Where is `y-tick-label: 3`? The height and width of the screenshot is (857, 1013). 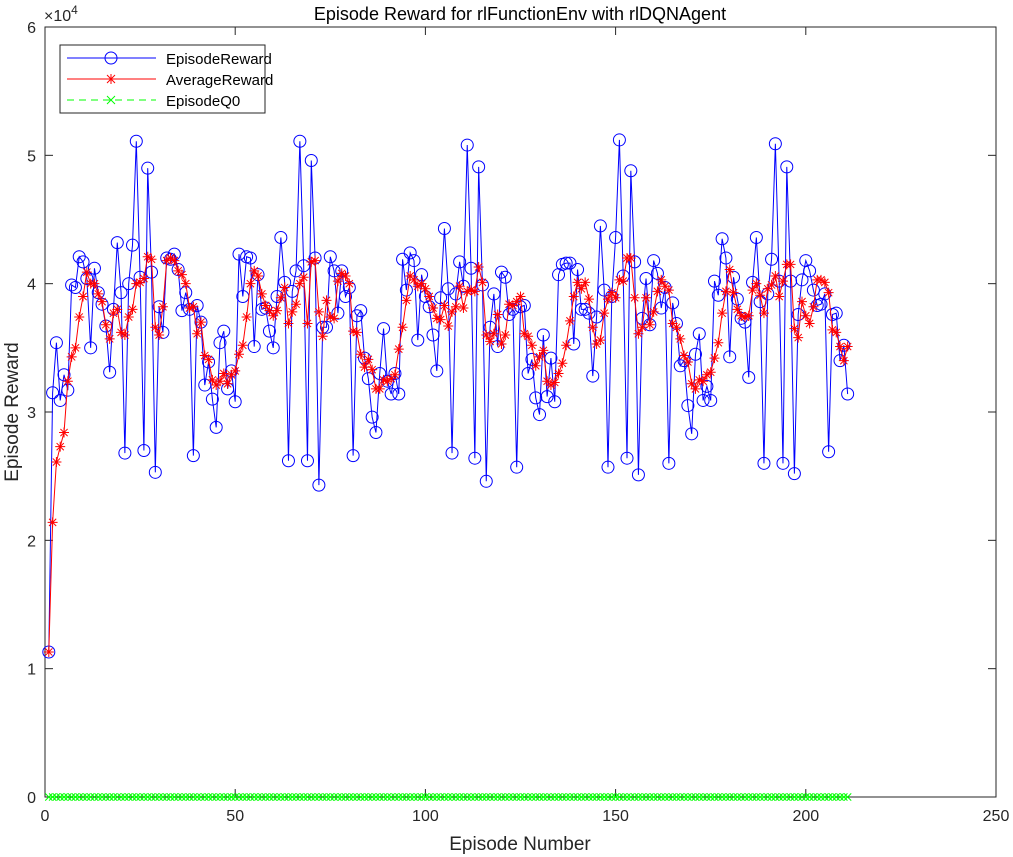 y-tick-label: 3 is located at coordinates (31, 413).